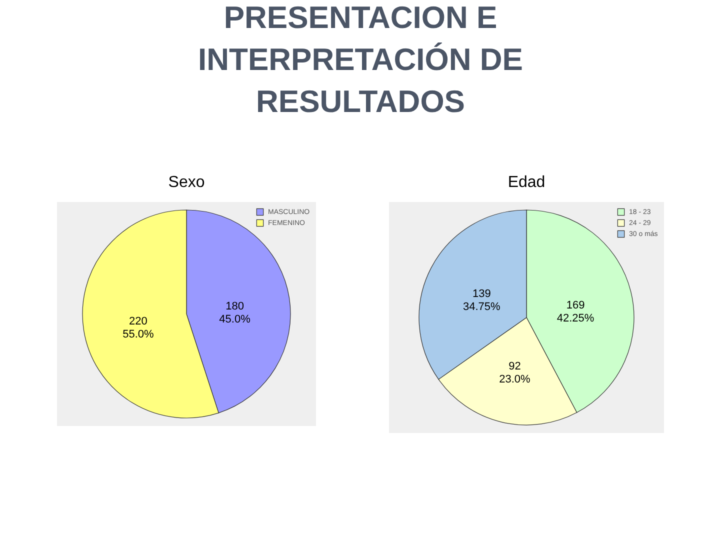 Image resolution: width=720 pixels, height=540 pixels. I want to click on chart-title: Sexo, so click(186, 182).